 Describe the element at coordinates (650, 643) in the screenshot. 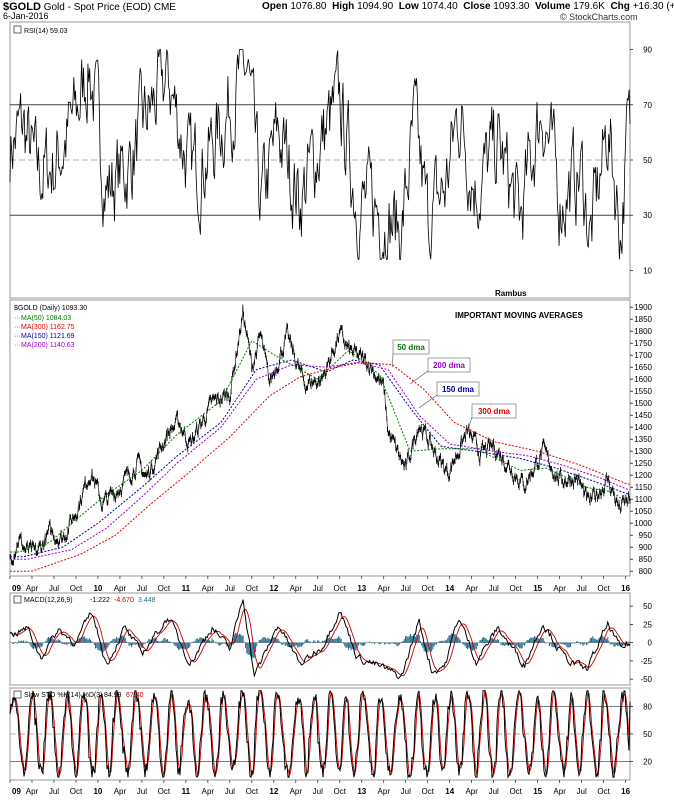

I see `macd-axis-tick-label: 0` at that location.